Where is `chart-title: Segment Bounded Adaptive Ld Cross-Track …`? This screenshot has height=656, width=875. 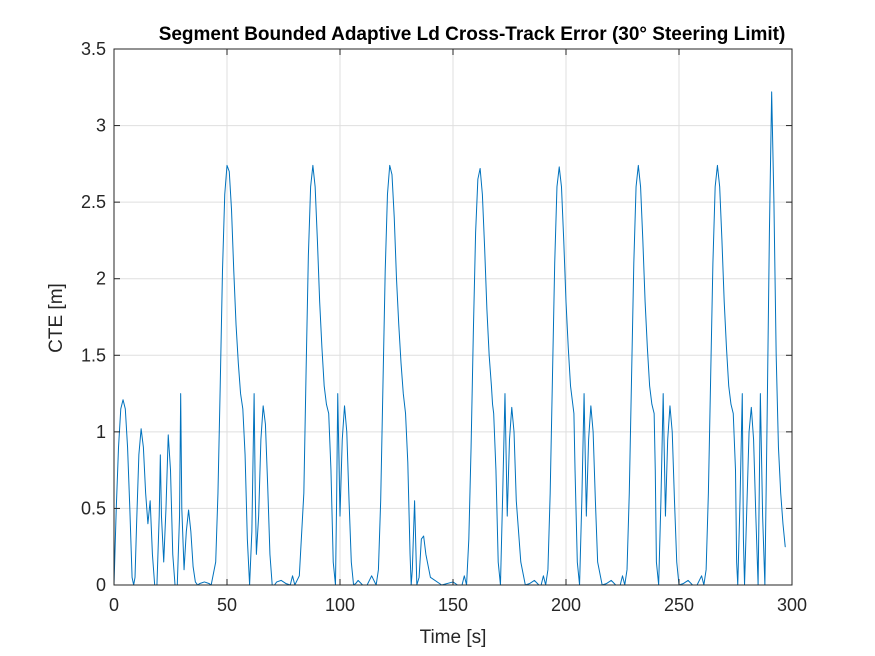 chart-title: Segment Bounded Adaptive Ld Cross-Track … is located at coordinates (472, 34).